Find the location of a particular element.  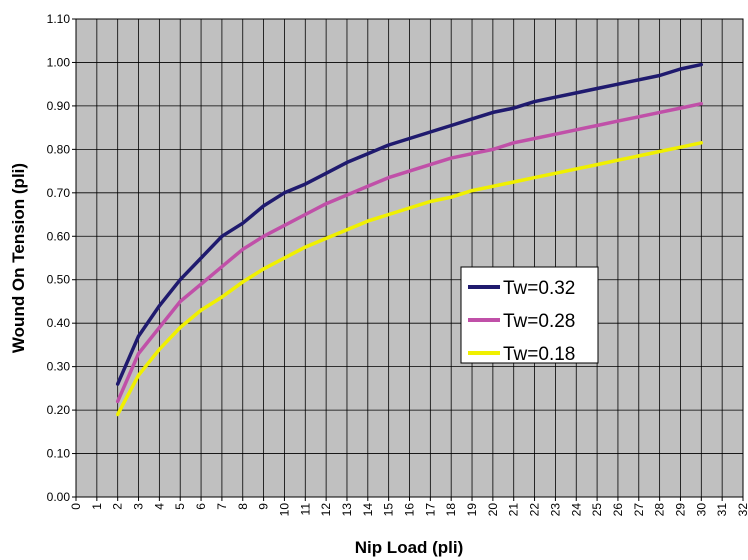

x-tick-label: 16 is located at coordinates (410, 510).